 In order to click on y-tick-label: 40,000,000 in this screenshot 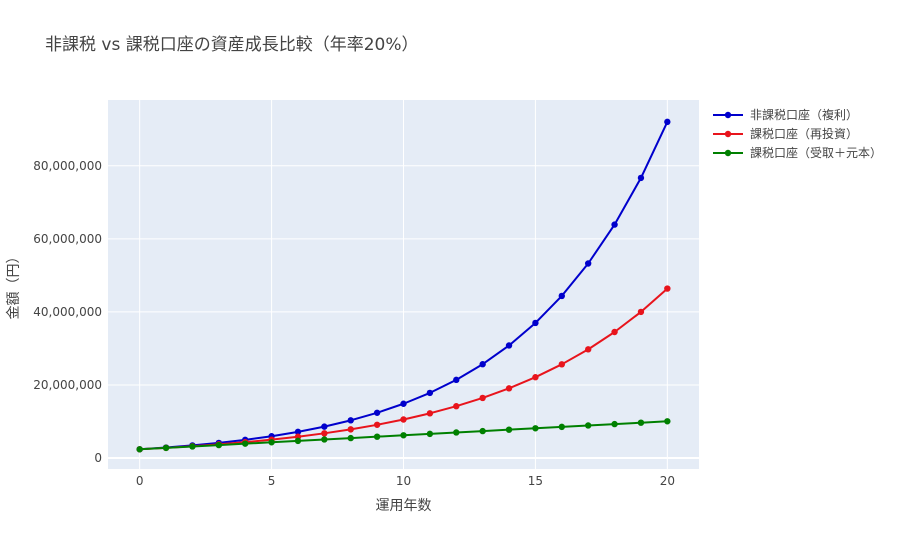, I will do `click(67, 312)`.